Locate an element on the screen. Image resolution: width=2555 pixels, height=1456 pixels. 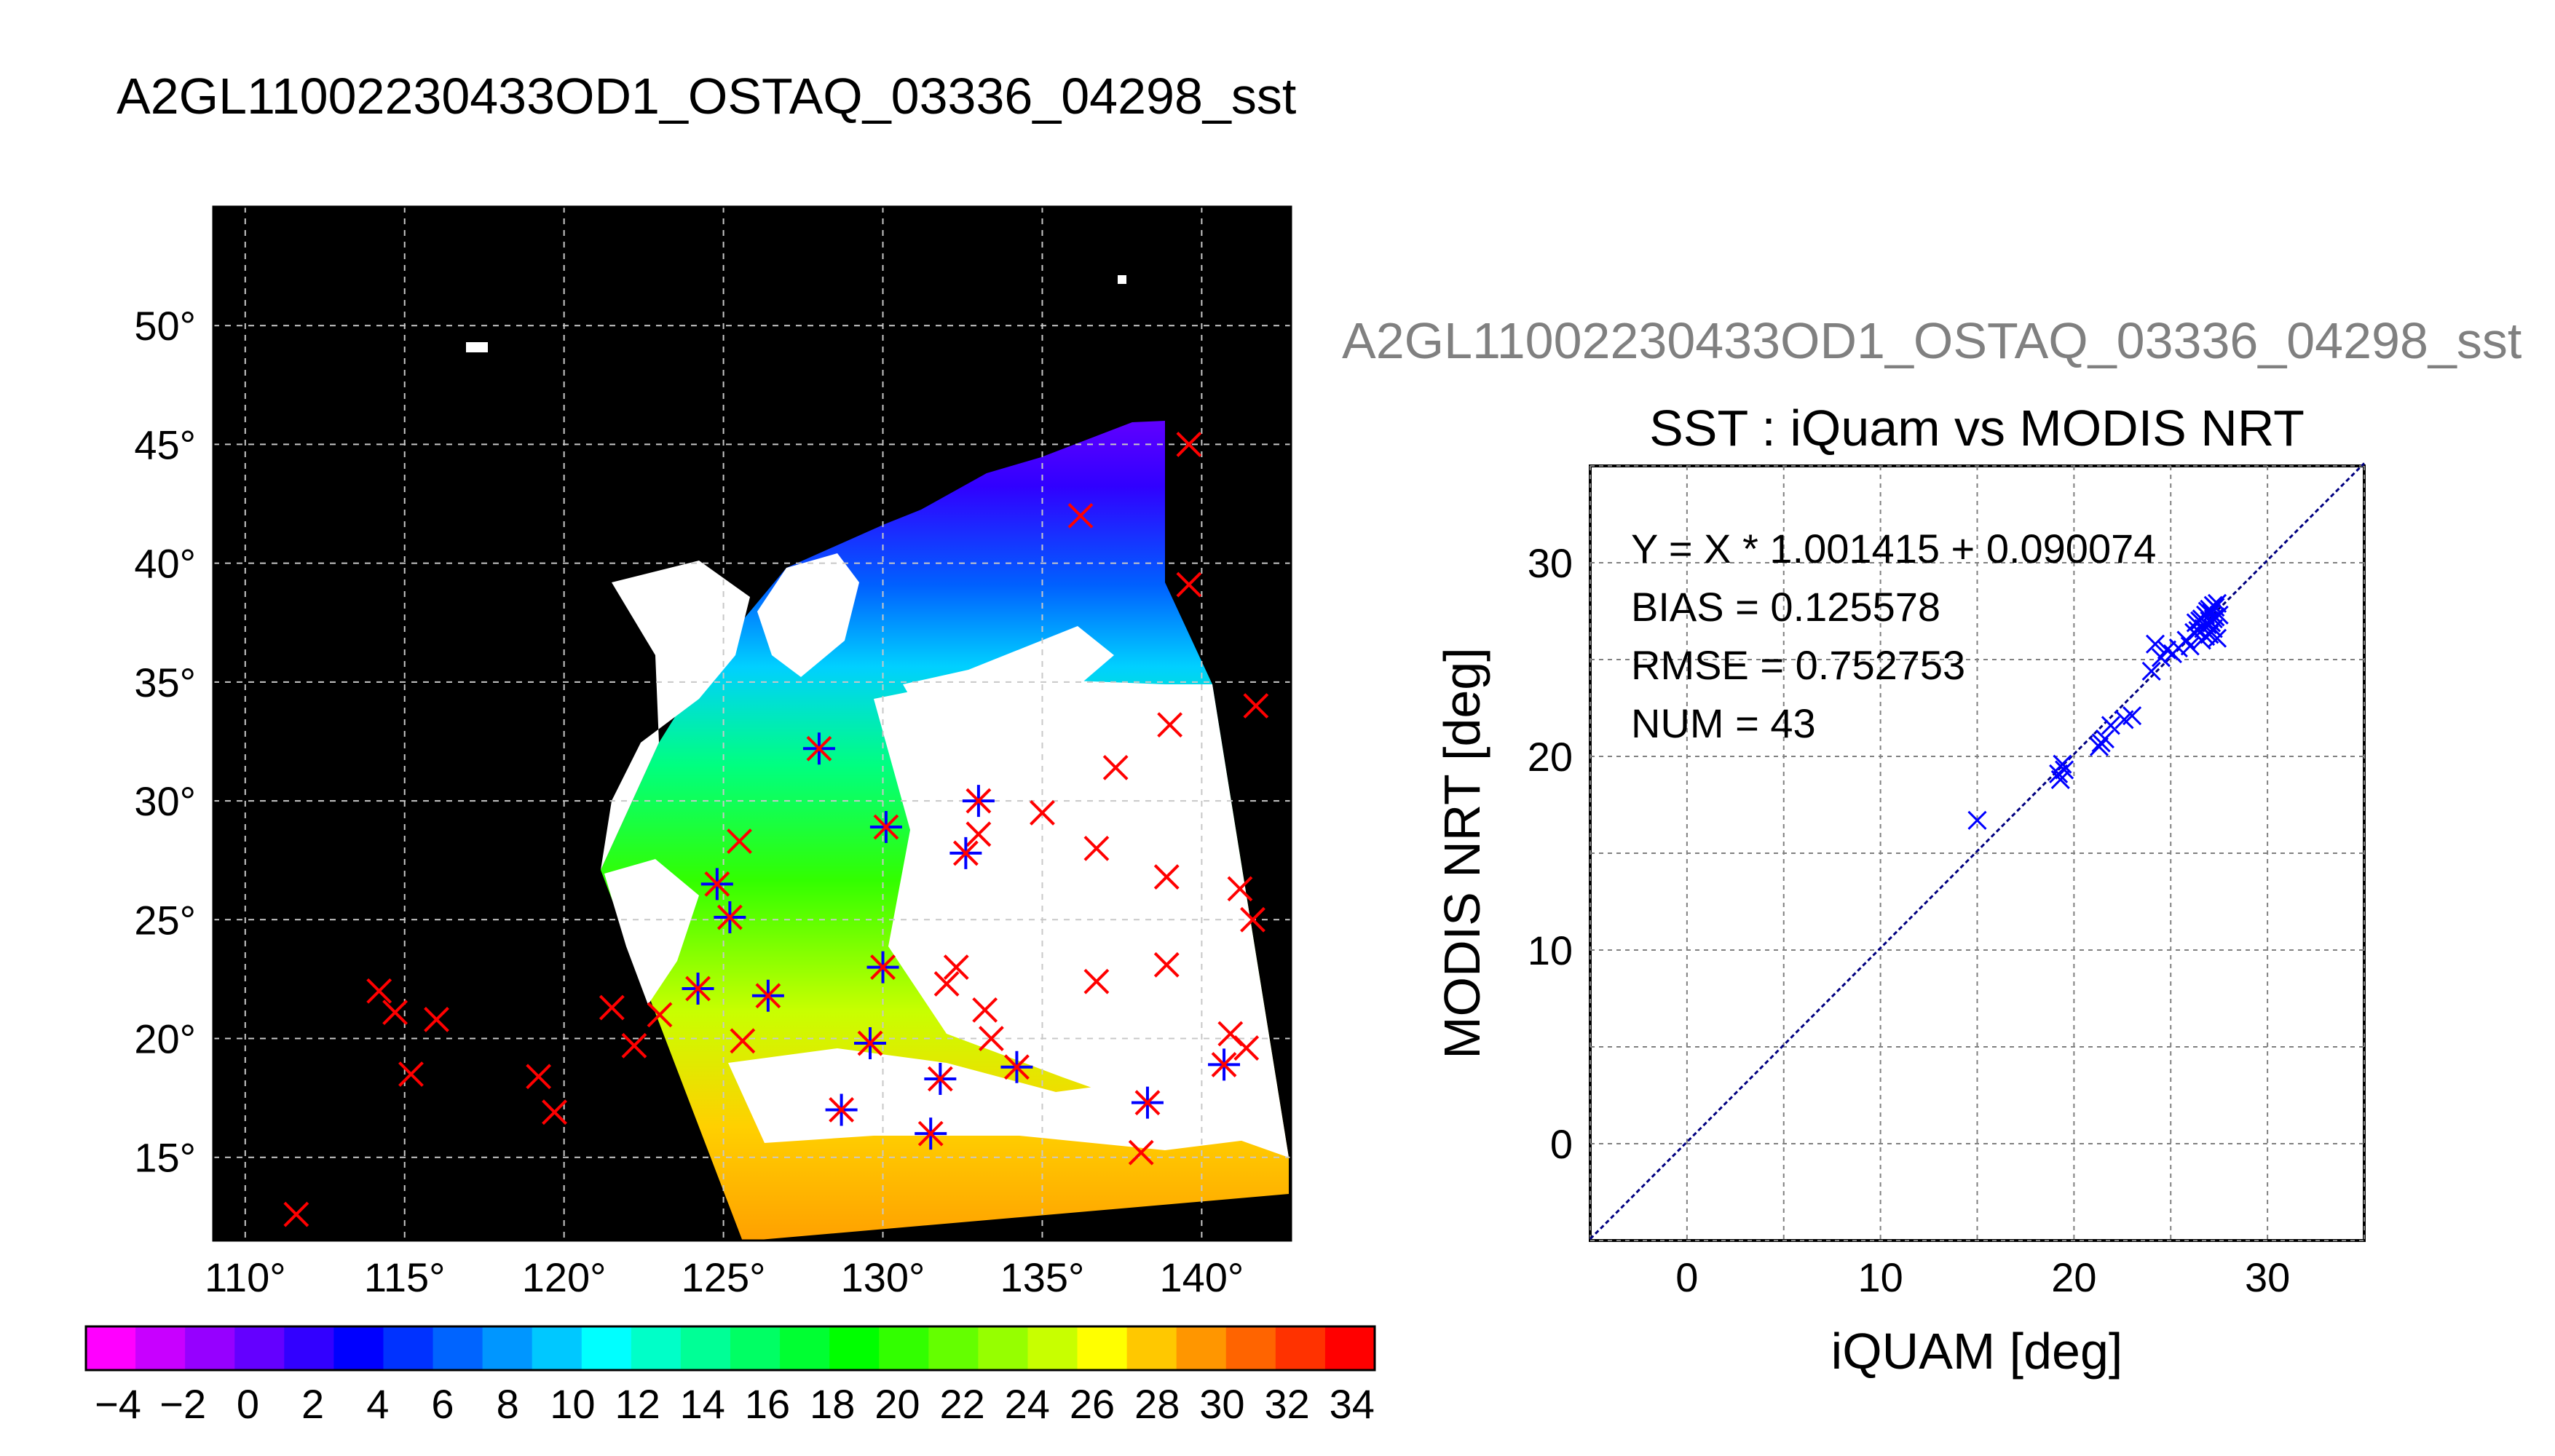
colorbar-label: 24 is located at coordinates (1027, 1404).